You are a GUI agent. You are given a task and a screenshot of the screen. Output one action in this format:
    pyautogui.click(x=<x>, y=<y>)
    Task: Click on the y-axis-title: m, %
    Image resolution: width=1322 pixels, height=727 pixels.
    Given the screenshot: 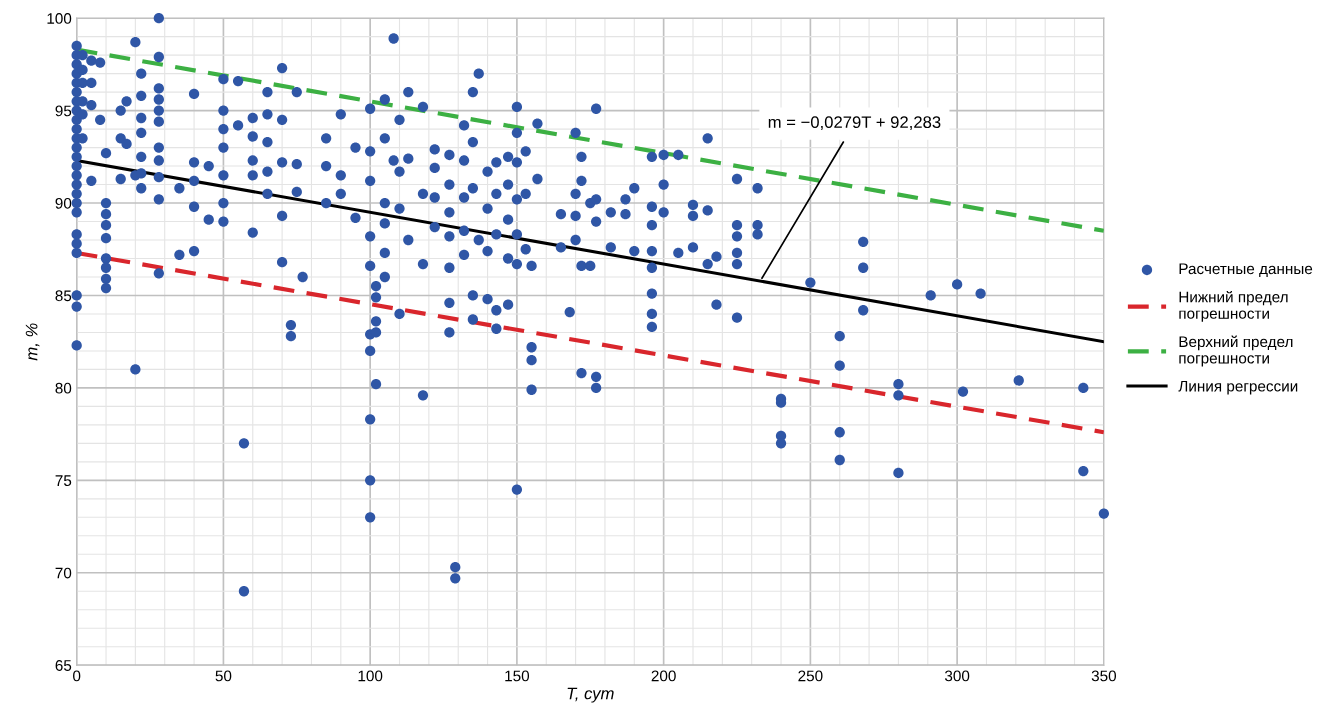 What is the action you would take?
    pyautogui.click(x=32, y=342)
    